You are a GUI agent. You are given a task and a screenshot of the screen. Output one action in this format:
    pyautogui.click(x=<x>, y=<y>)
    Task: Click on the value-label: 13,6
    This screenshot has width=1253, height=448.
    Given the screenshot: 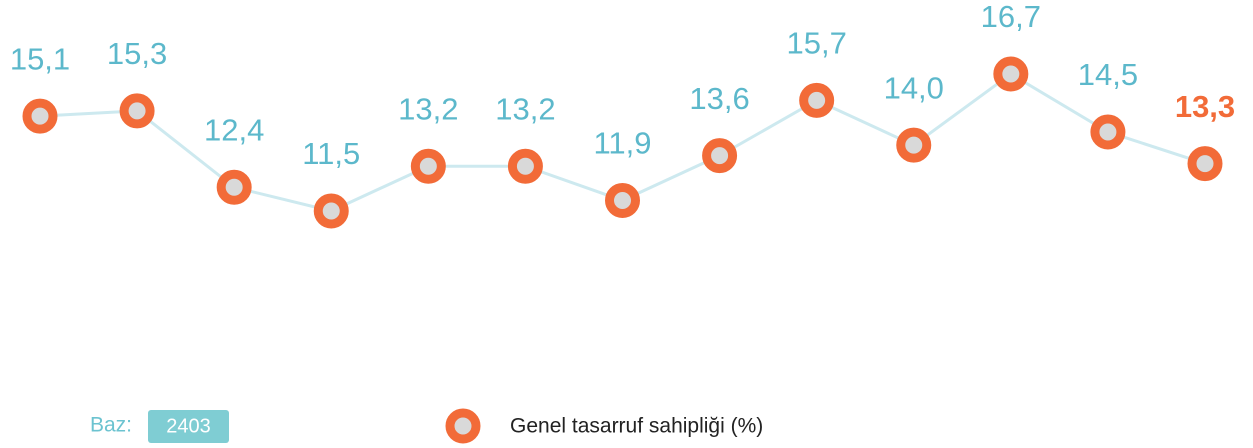 What is the action you would take?
    pyautogui.click(x=719, y=98)
    